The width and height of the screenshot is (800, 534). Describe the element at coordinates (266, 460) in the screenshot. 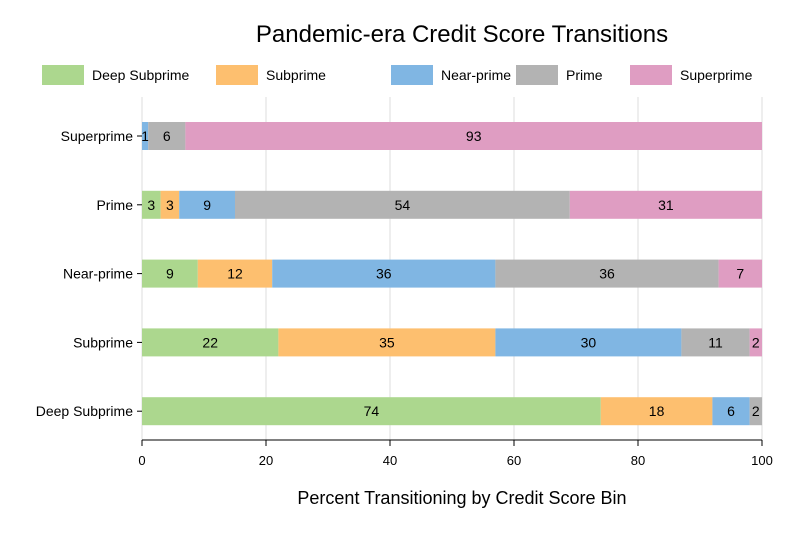

I see `x-tick-label: 20` at that location.